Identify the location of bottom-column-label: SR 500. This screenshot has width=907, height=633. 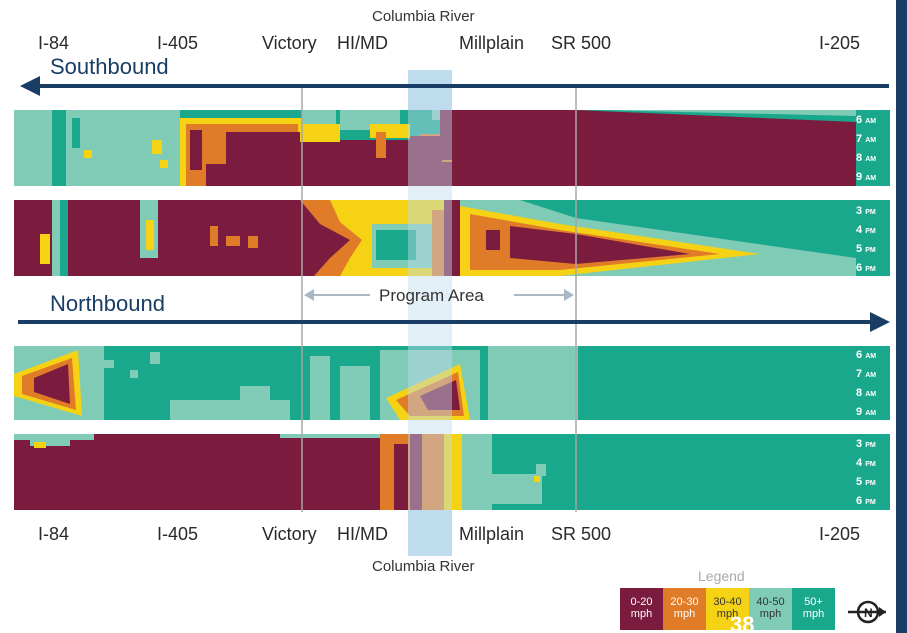
(581, 534).